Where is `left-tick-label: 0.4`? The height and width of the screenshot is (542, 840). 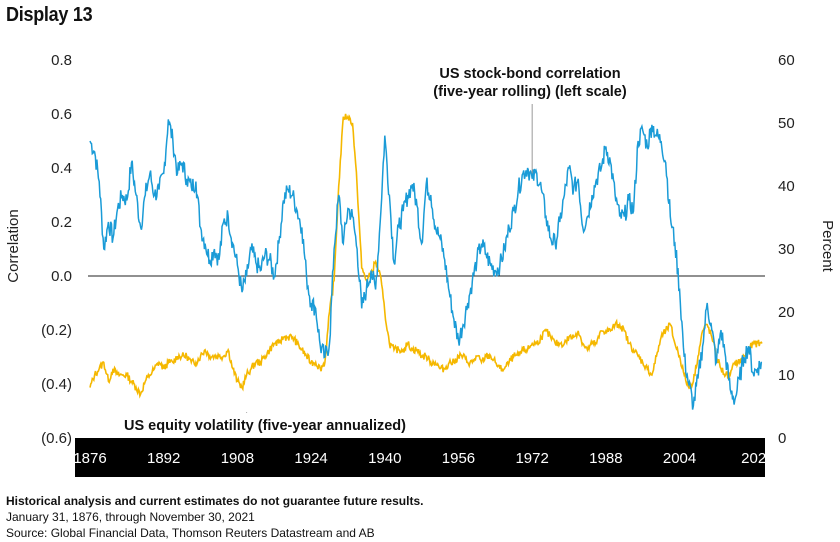 left-tick-label: 0.4 is located at coordinates (61, 168).